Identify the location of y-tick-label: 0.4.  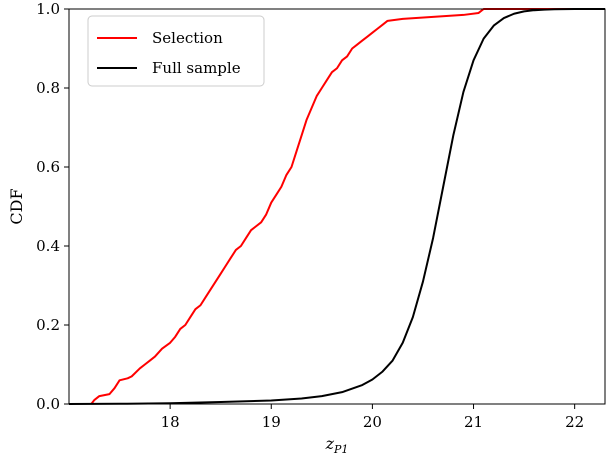
(48, 246).